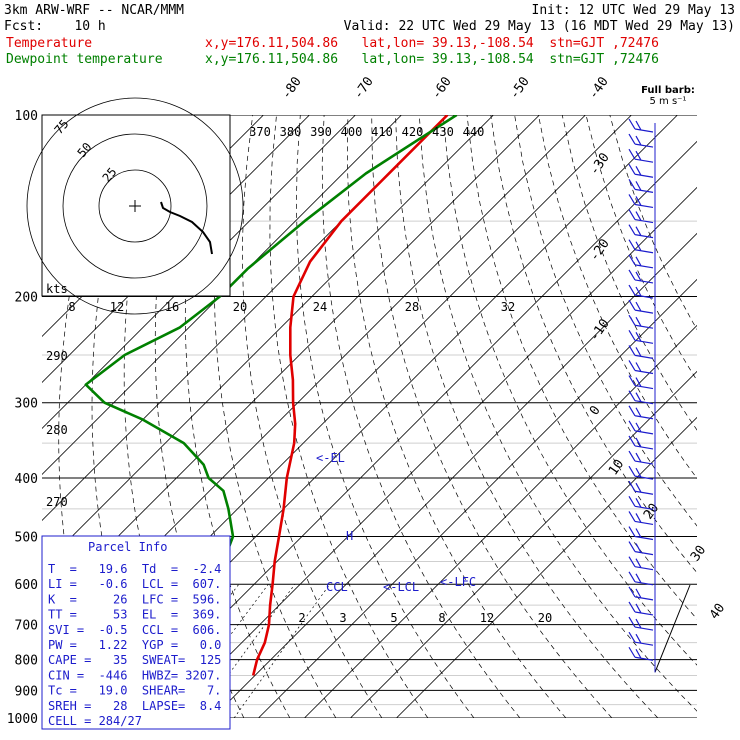 This screenshot has width=740, height=740. What do you see at coordinates (320, 307) in the screenshot?
I see `speed-tick-label: 24` at bounding box center [320, 307].